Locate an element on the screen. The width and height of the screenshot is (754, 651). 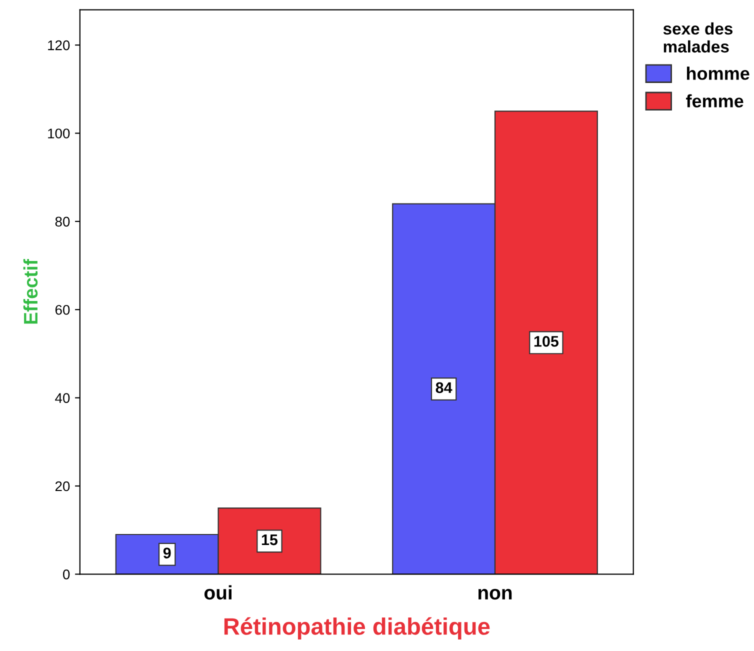
y-tick-label: 0 is located at coordinates (66, 575).